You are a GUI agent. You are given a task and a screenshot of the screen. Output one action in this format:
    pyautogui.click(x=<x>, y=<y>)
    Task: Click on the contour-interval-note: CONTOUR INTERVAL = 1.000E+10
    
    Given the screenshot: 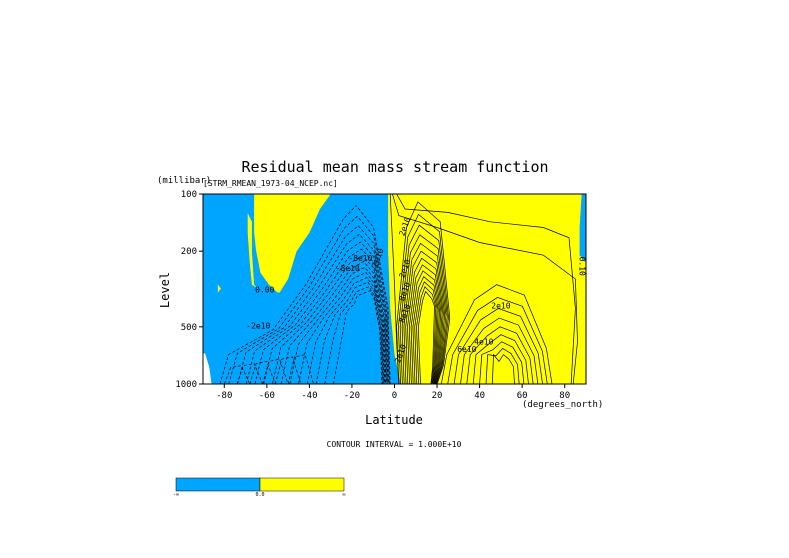 What is the action you would take?
    pyautogui.click(x=394, y=444)
    